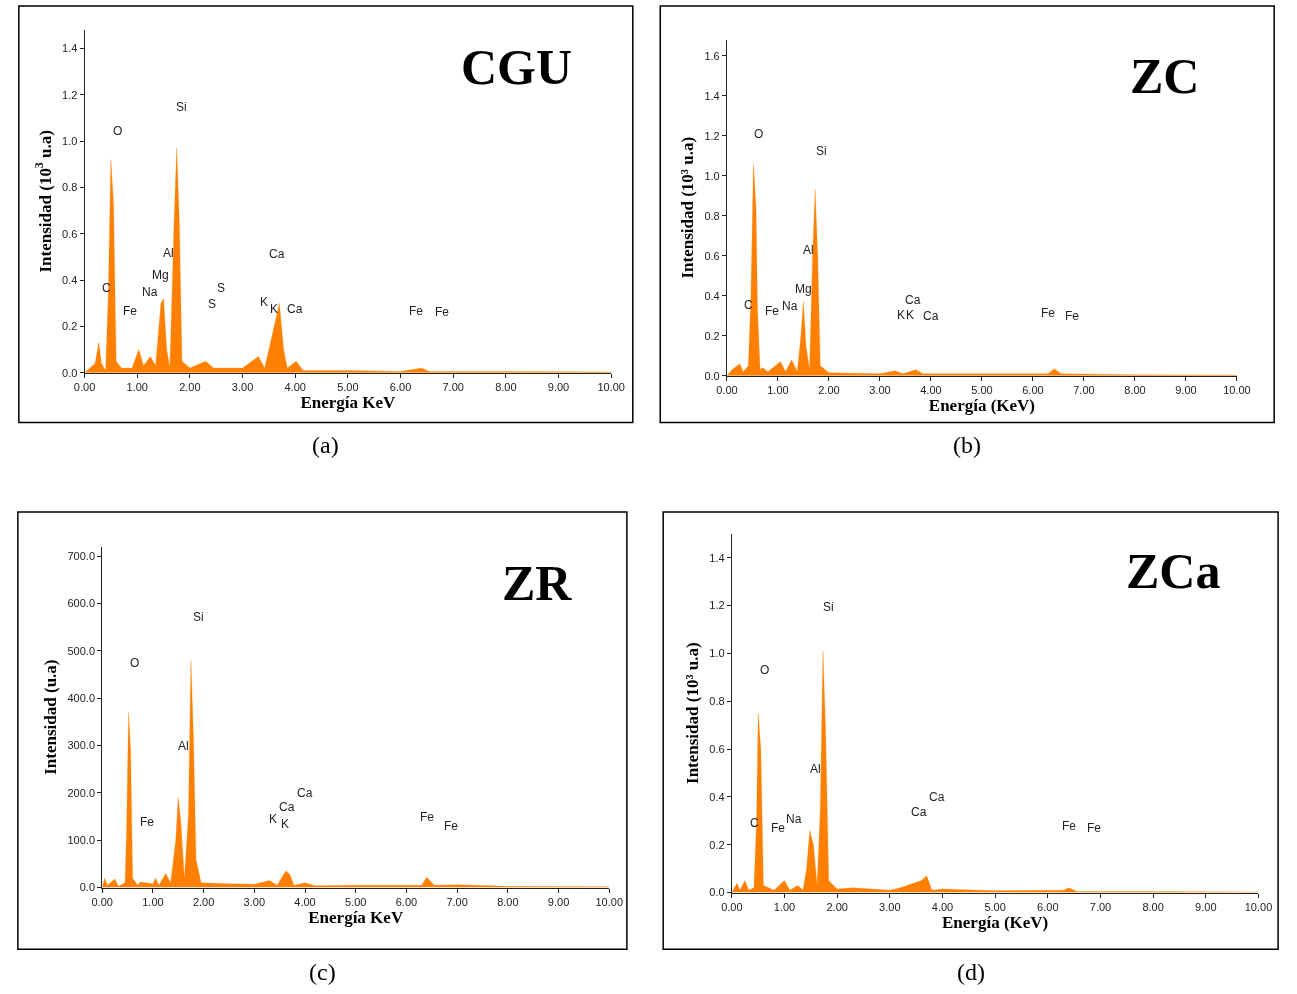  Describe the element at coordinates (712, 215) in the screenshot. I see `y-tick-label: 0.8` at that location.